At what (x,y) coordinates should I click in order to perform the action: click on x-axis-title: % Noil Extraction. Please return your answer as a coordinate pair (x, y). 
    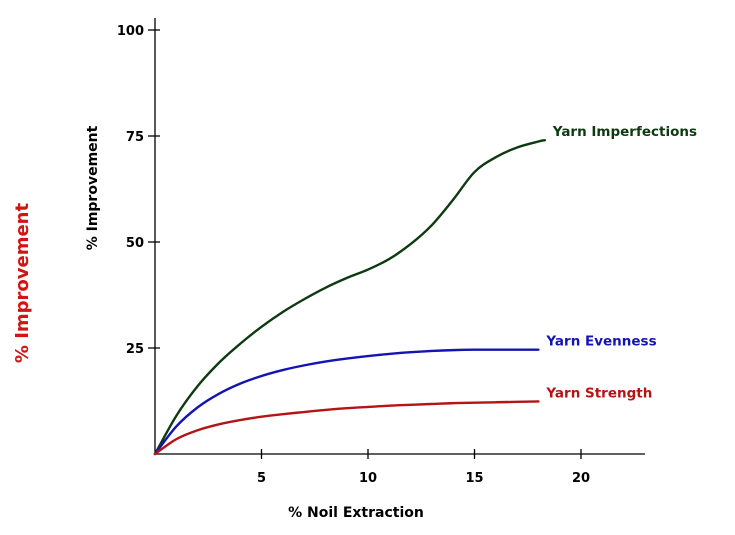
    Looking at the image, I should click on (356, 513).